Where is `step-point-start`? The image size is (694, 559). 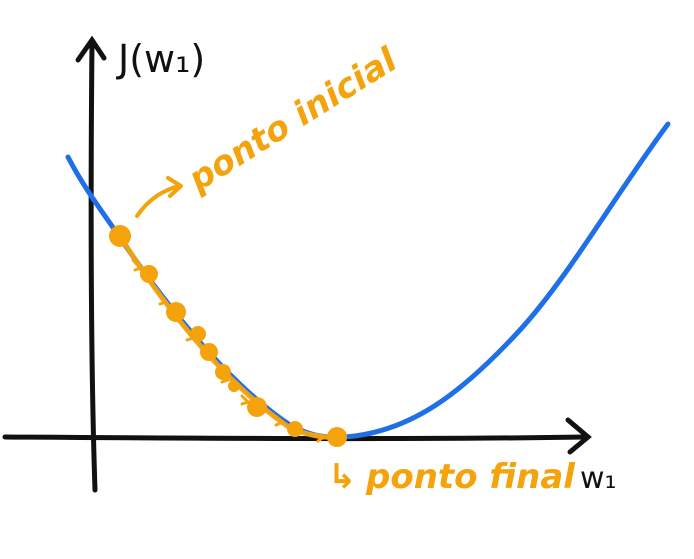 step-point-start is located at coordinates (120, 236).